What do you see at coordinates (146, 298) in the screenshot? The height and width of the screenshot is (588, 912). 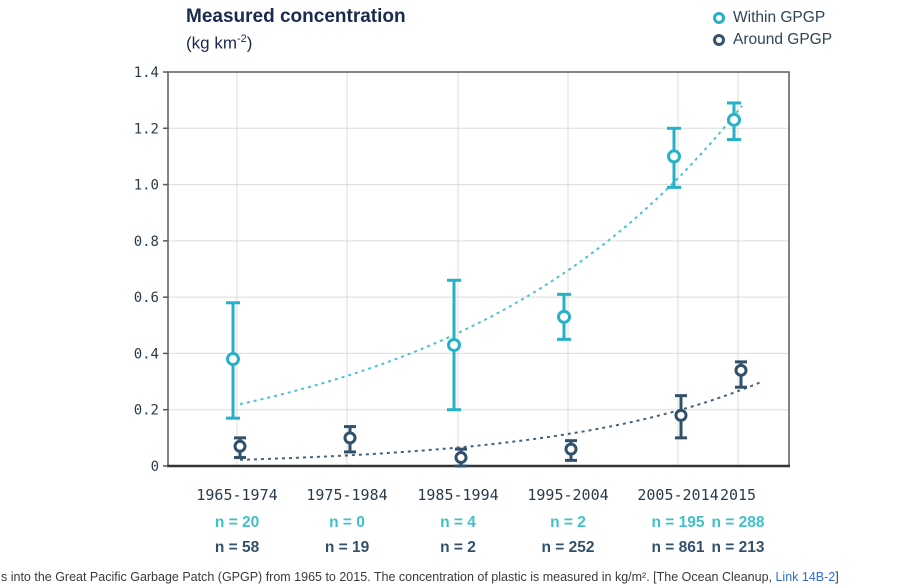 I see `y-tick-label: 0.6` at bounding box center [146, 298].